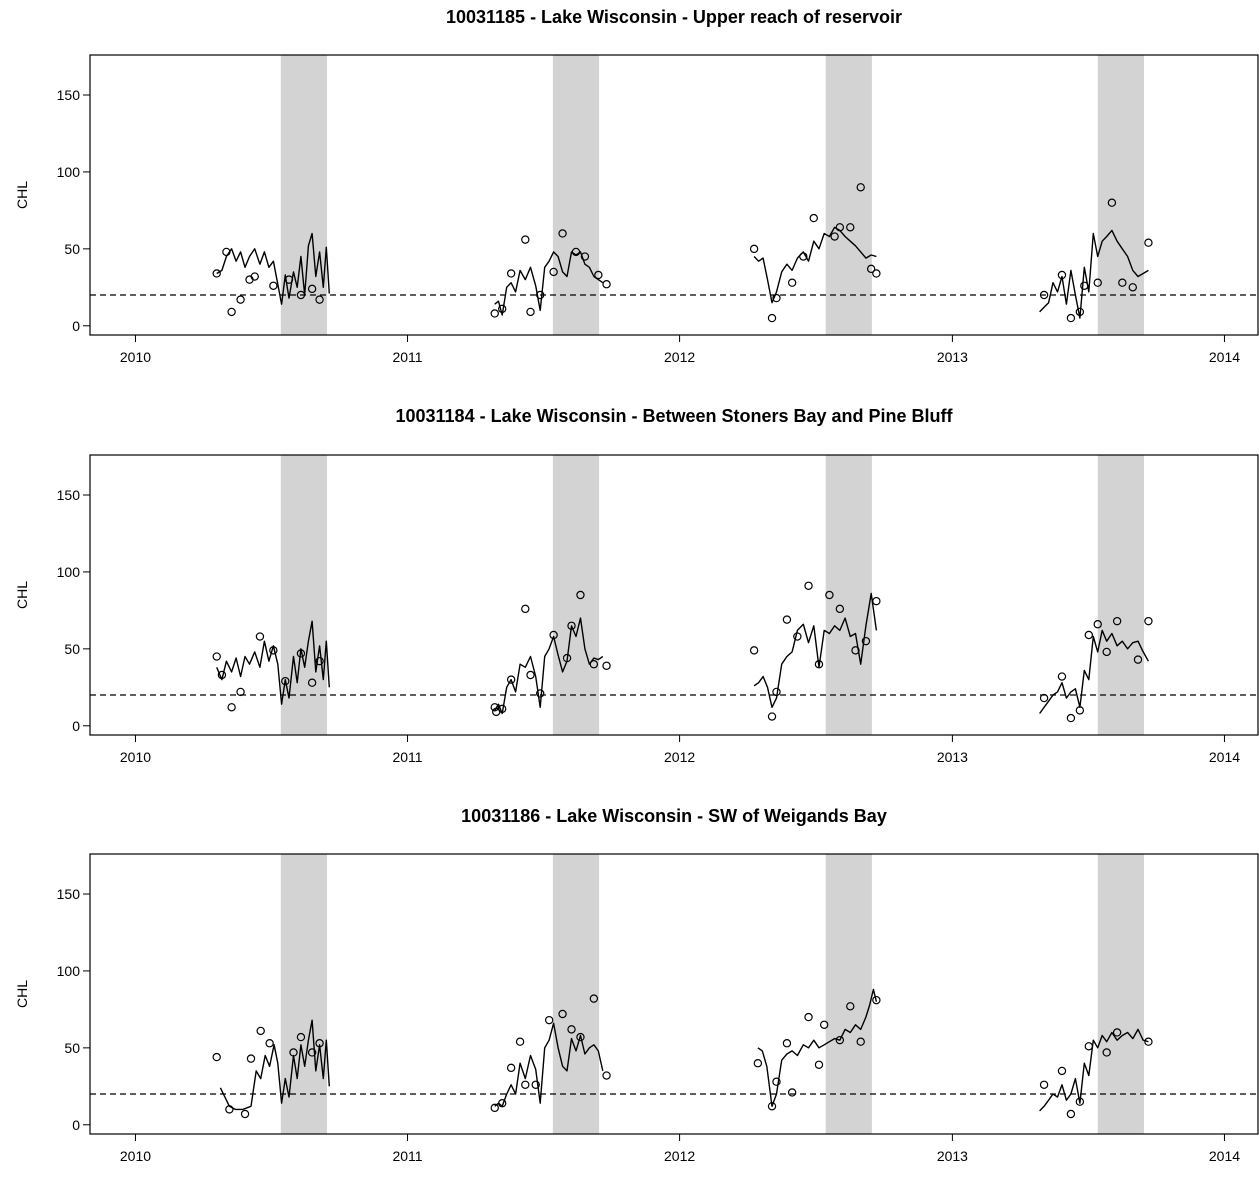  I want to click on x-tick-label: 2011, so click(407, 357).